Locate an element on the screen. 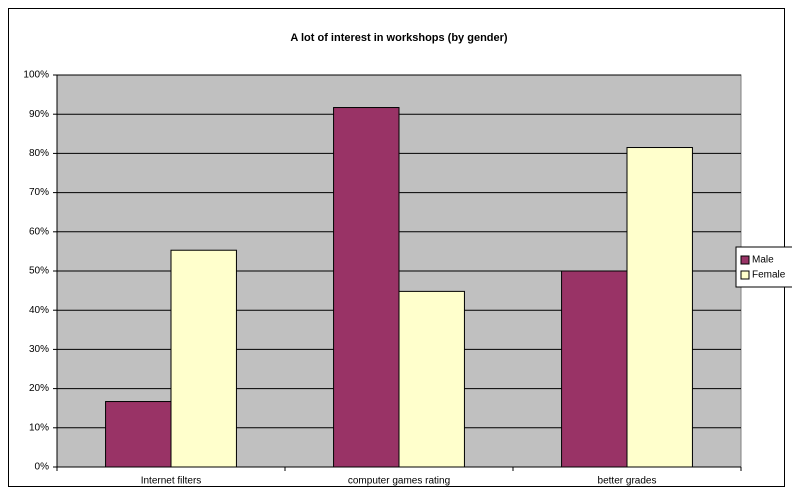 The height and width of the screenshot is (492, 792). legend-box is located at coordinates (763, 267).